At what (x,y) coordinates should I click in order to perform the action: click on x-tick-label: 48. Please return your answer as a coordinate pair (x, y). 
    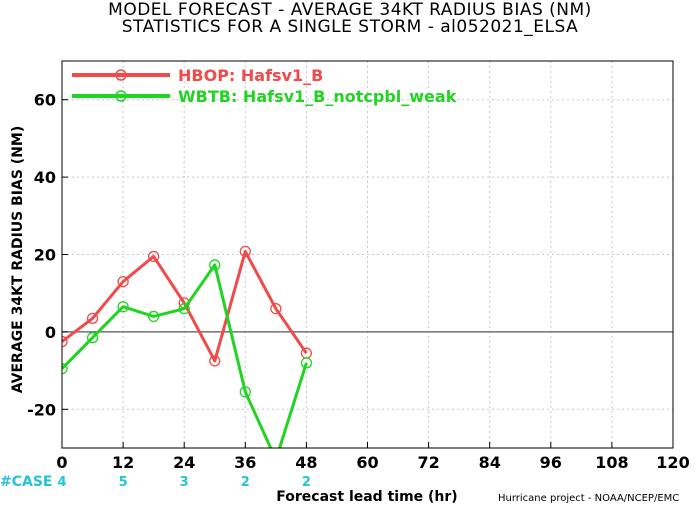
    Looking at the image, I should click on (306, 462).